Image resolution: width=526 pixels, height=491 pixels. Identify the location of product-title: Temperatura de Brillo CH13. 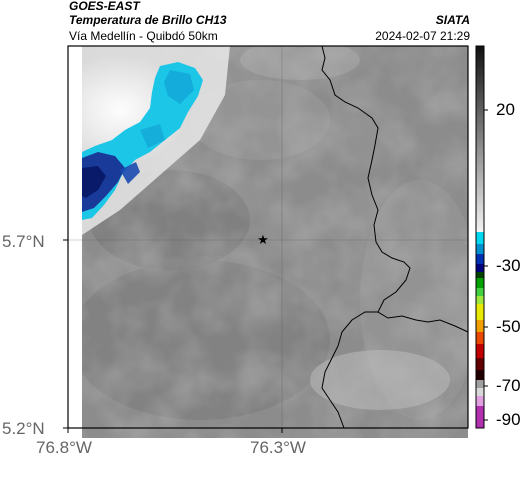
(148, 20).